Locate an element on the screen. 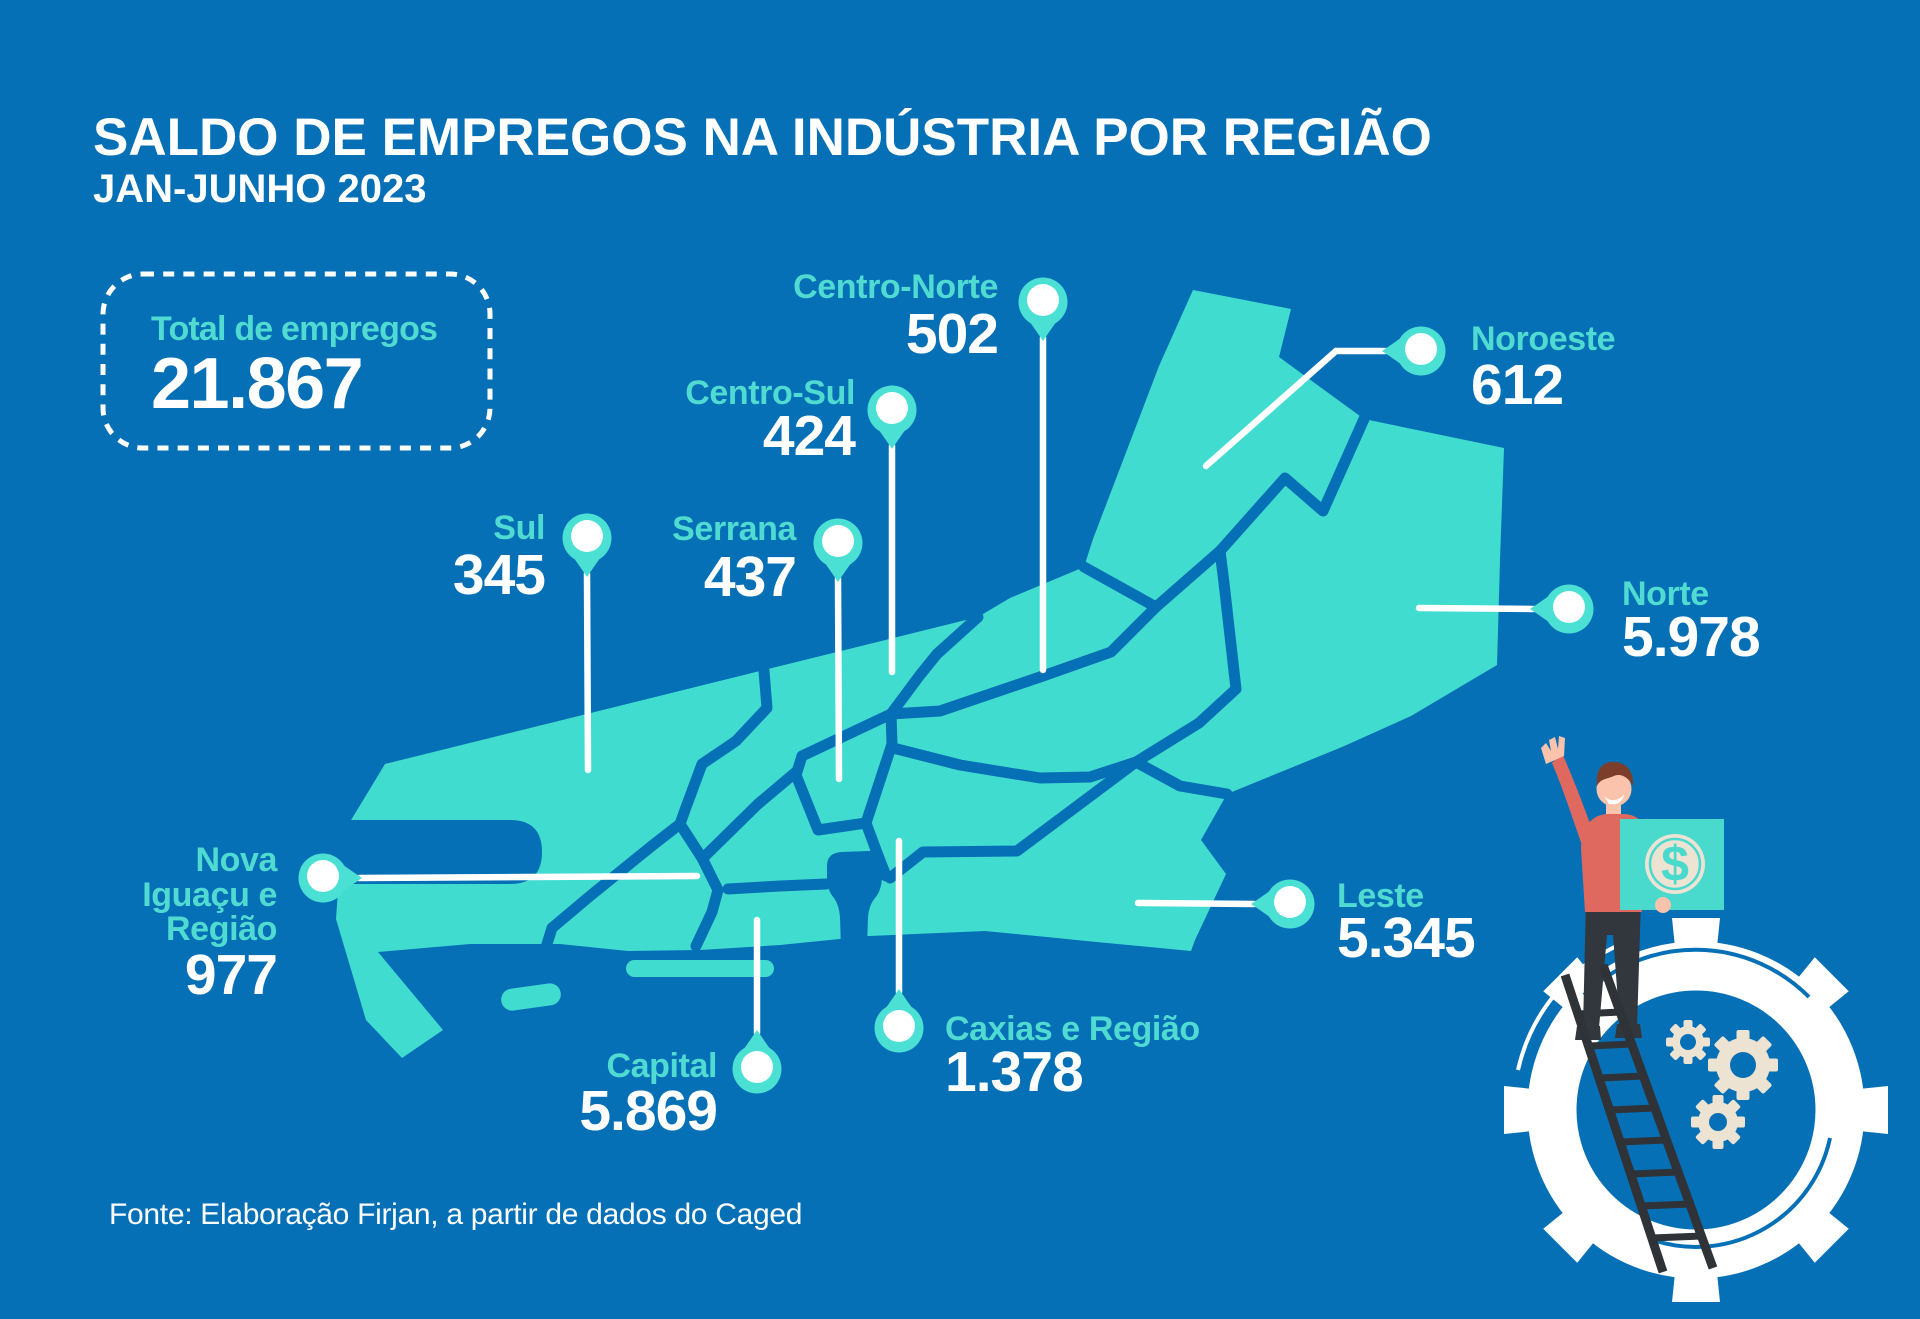 The height and width of the screenshot is (1319, 1920). svg-text: 345 is located at coordinates (499, 575).